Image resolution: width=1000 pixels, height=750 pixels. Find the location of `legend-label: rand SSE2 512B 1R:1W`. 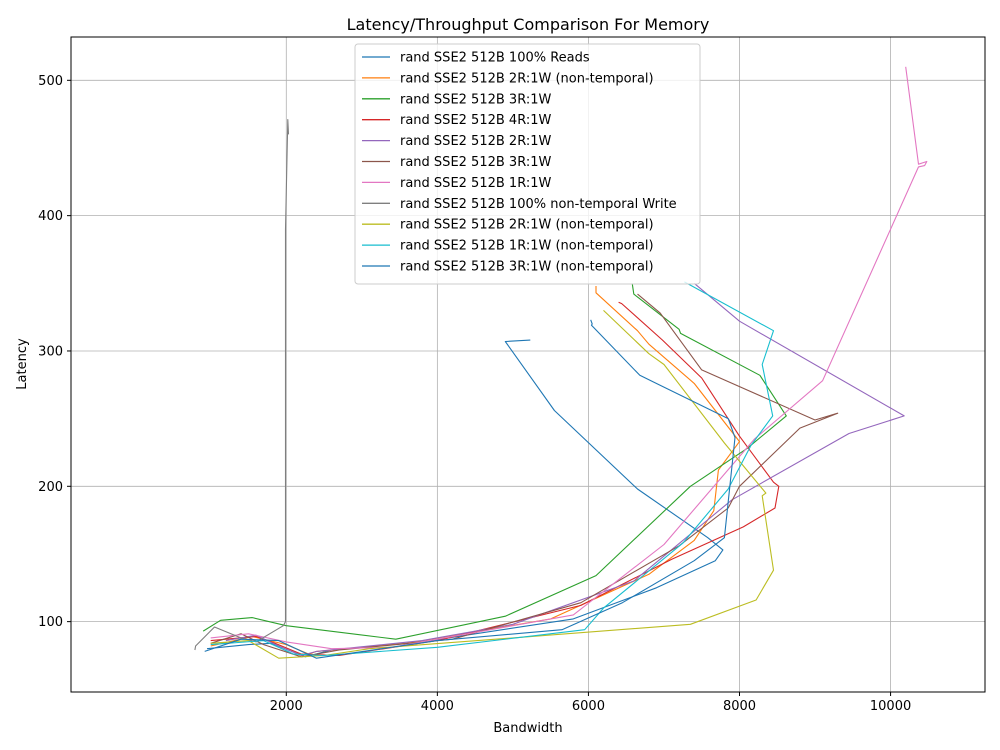

legend-label: rand SSE2 512B 1R:1W is located at coordinates (475, 183).